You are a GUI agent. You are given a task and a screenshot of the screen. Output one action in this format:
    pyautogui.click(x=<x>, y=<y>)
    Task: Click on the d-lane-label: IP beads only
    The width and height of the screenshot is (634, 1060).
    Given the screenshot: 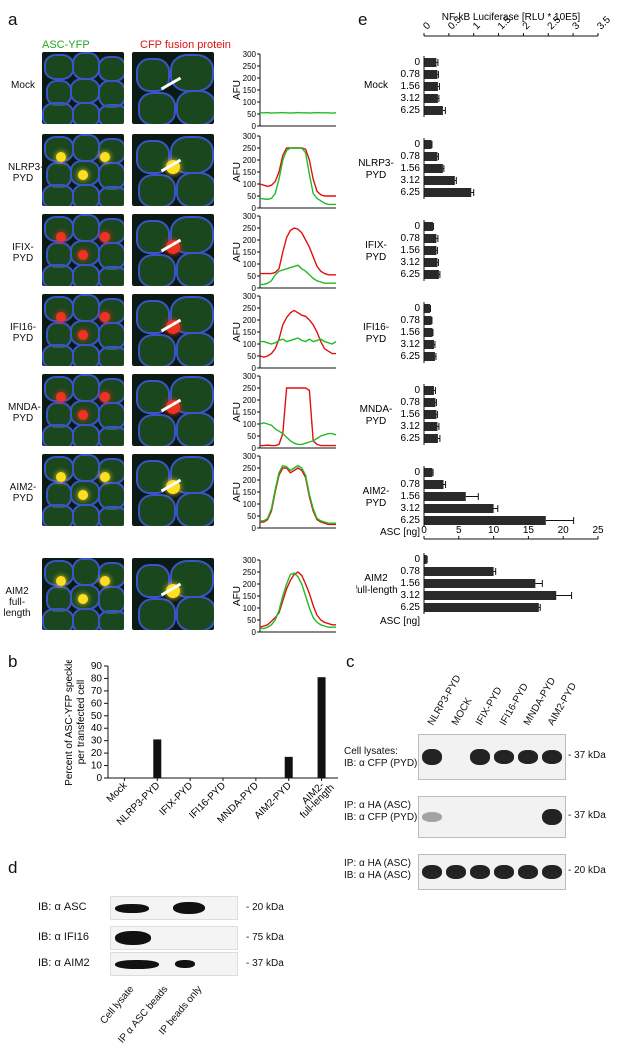 What is the action you would take?
    pyautogui.click(x=171, y=1022)
    